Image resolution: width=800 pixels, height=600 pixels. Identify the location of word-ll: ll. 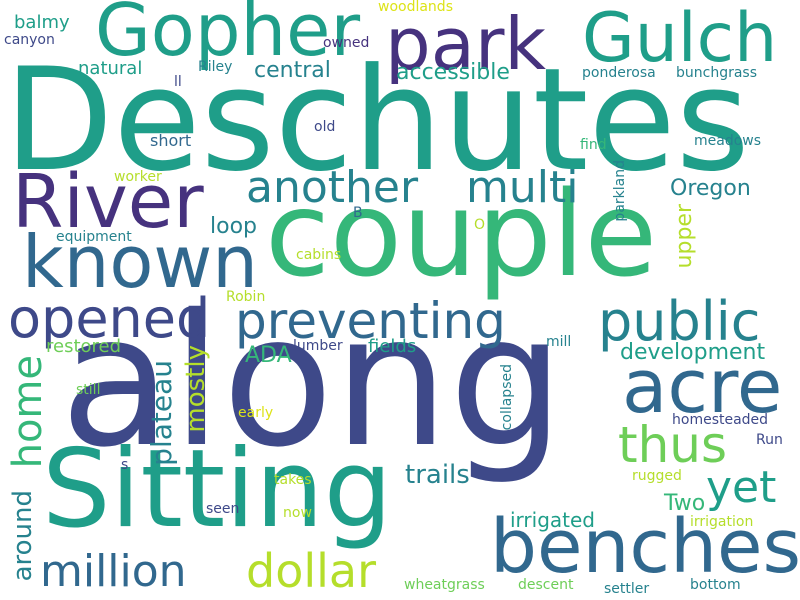
(178, 82).